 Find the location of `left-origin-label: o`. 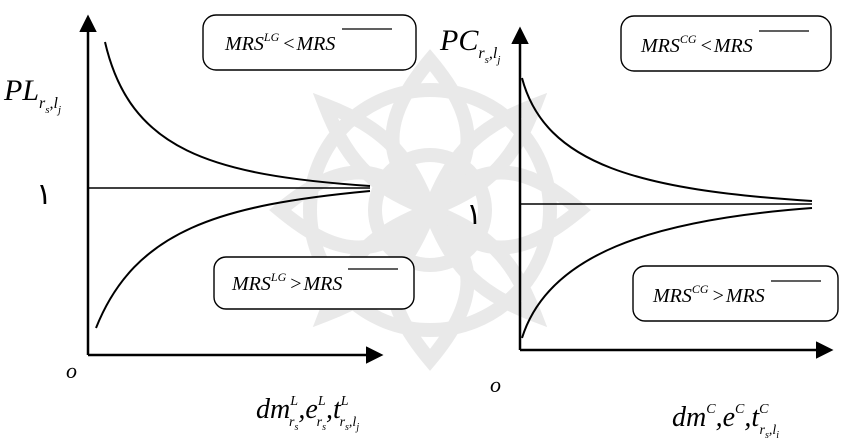

left-origin-label: o is located at coordinates (71, 370).